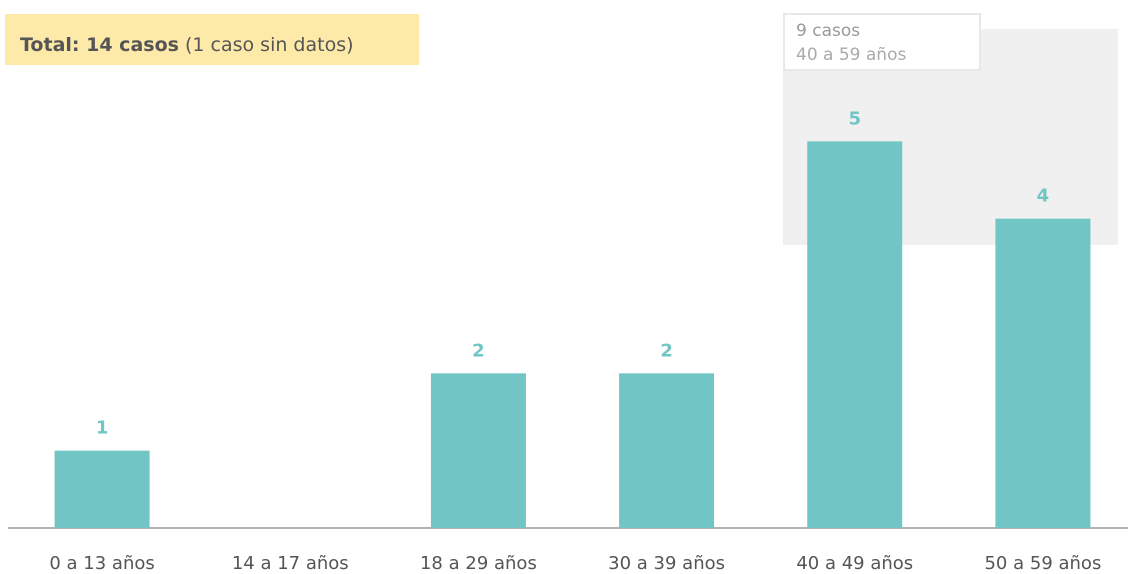 Image resolution: width=1128 pixels, height=574 pixels. Describe the element at coordinates (828, 31) in the screenshot. I see `annotation-title: 9 casos` at that location.